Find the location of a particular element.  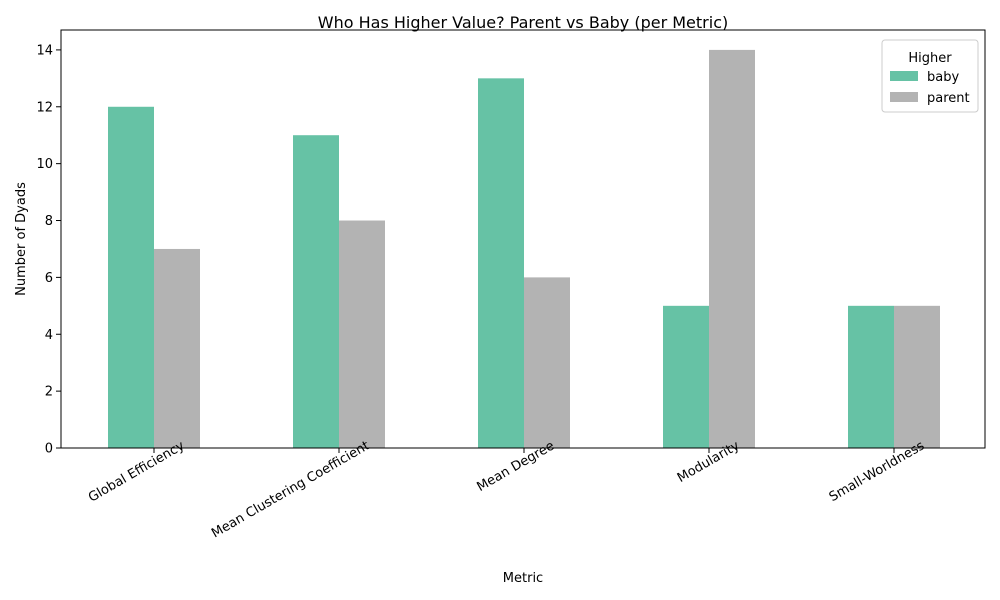

legend-swatch-parent is located at coordinates (904, 97).